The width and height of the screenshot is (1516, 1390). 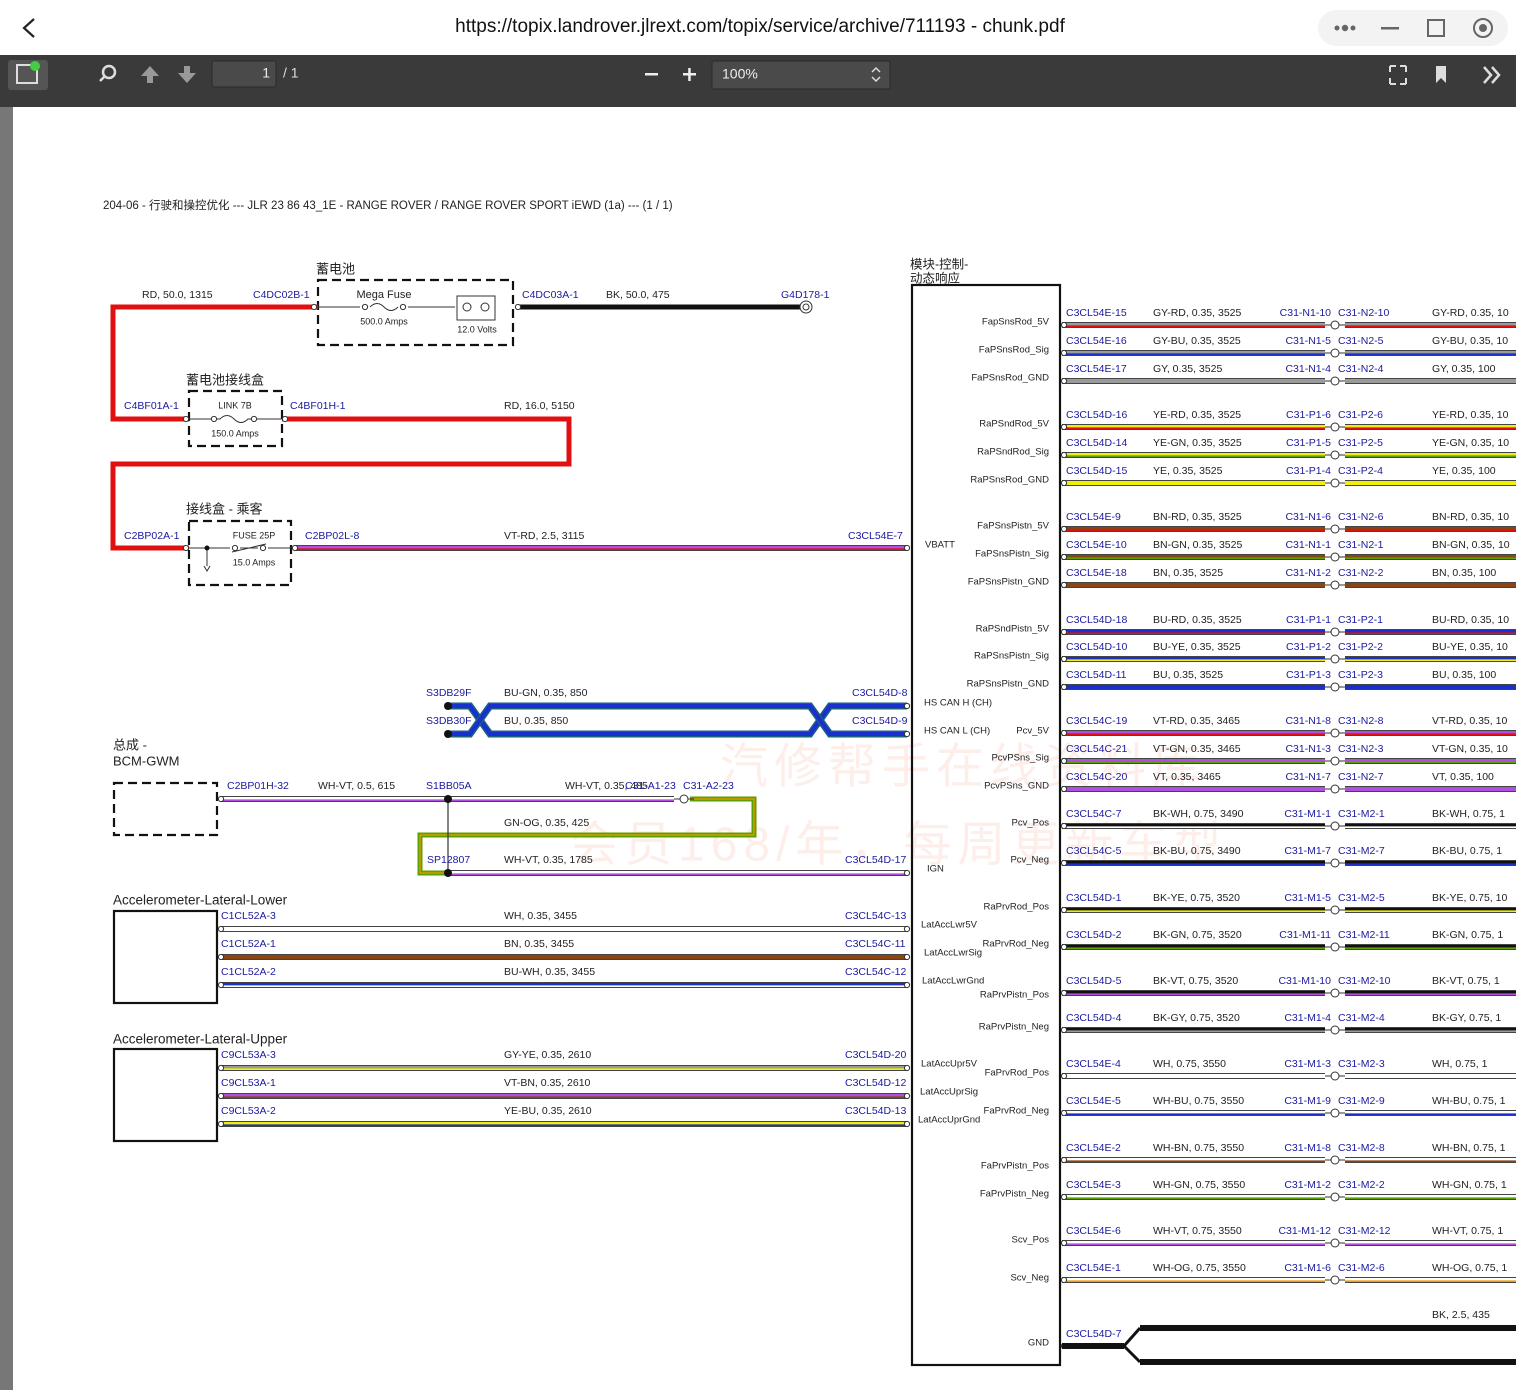 I want to click on connector-label: C31-P1-2, so click(x=1308, y=647).